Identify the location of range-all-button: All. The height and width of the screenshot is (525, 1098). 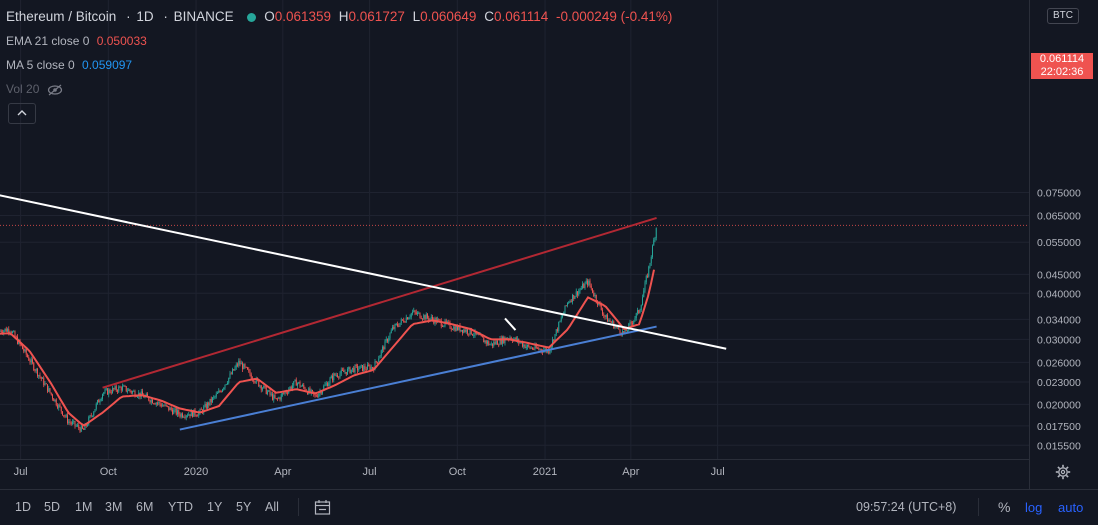
(272, 507).